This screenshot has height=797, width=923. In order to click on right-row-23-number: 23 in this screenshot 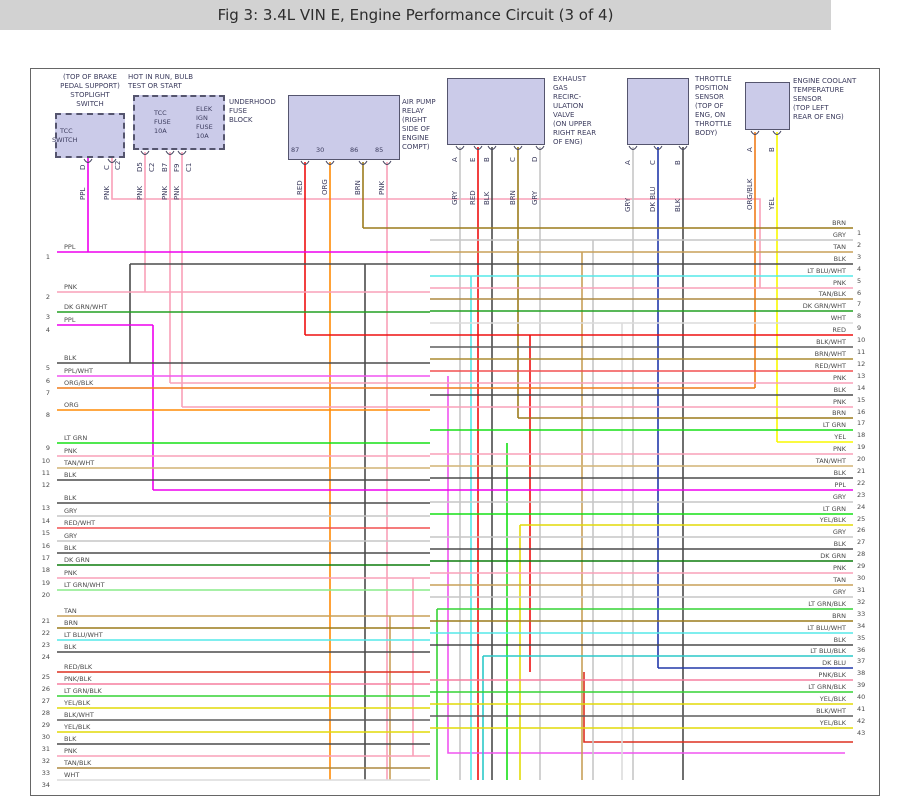, I will do `click(861, 495)`.